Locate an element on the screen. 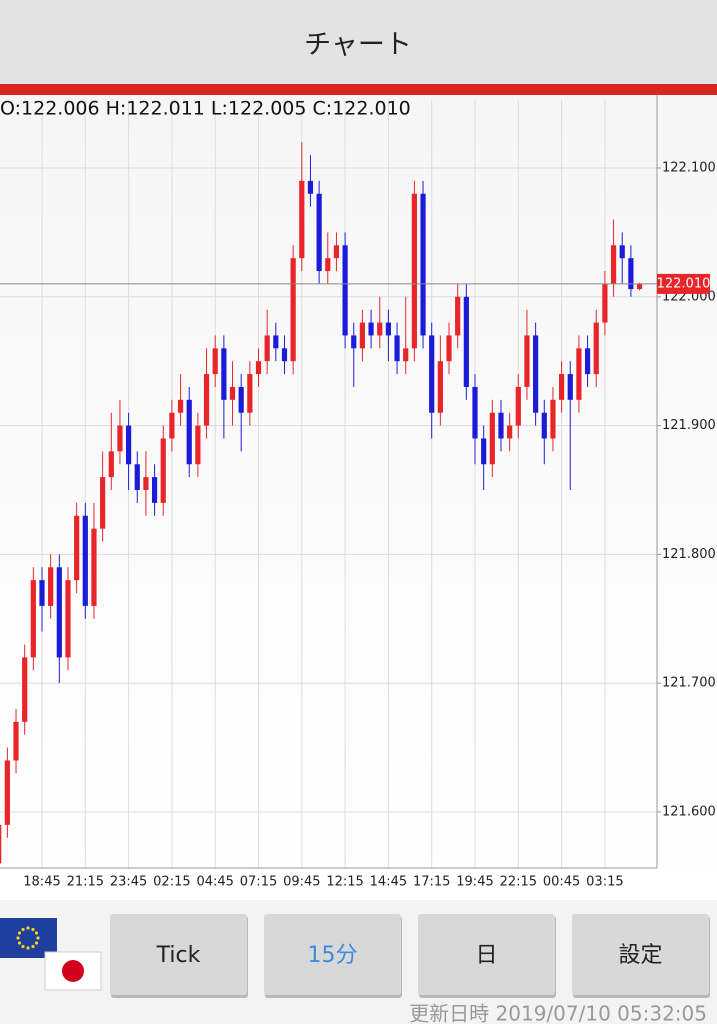 This screenshot has height=1024, width=717. x-tick-label: 02:15 is located at coordinates (171, 882).